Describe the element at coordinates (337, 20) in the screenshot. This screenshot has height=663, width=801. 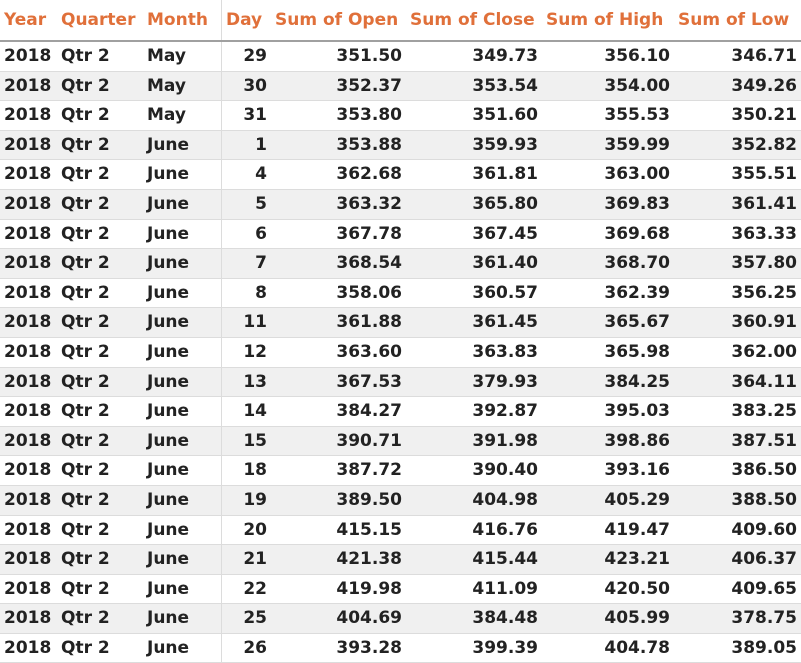
I see `header-sum-of-open: Sum of Open` at that location.